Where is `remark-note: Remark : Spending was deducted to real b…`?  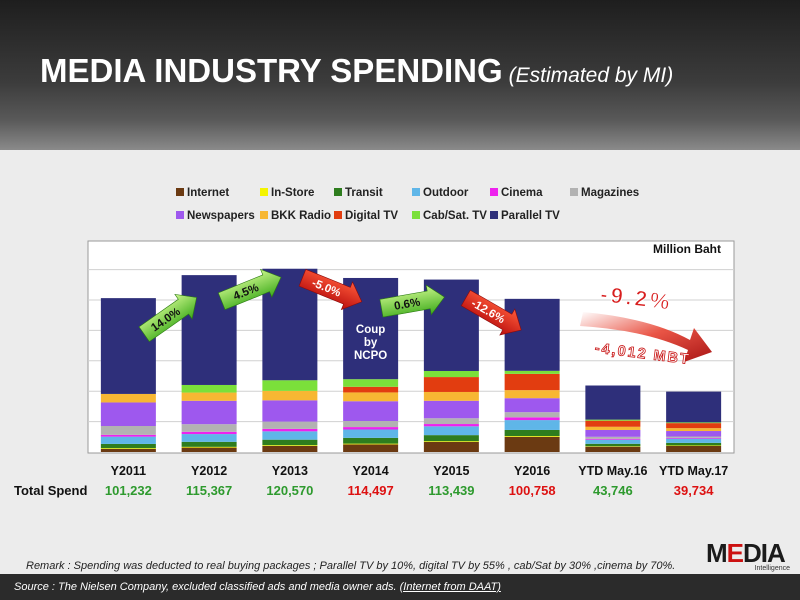
remark-note: Remark : Spending was deducted to real b… is located at coordinates (351, 566).